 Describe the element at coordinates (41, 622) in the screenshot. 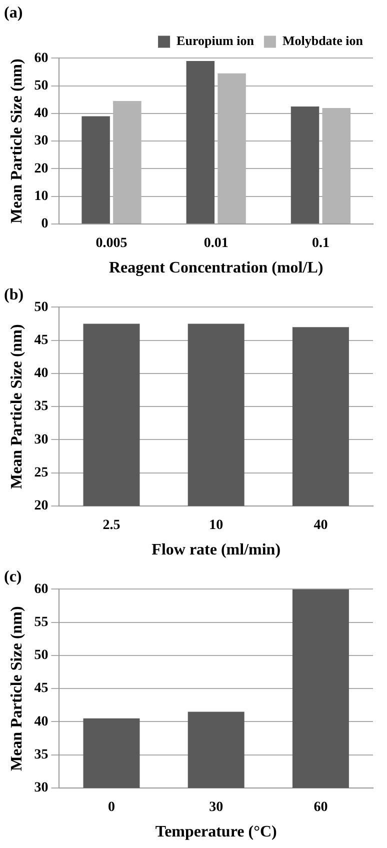

I see `y-tick-label: 55` at that location.